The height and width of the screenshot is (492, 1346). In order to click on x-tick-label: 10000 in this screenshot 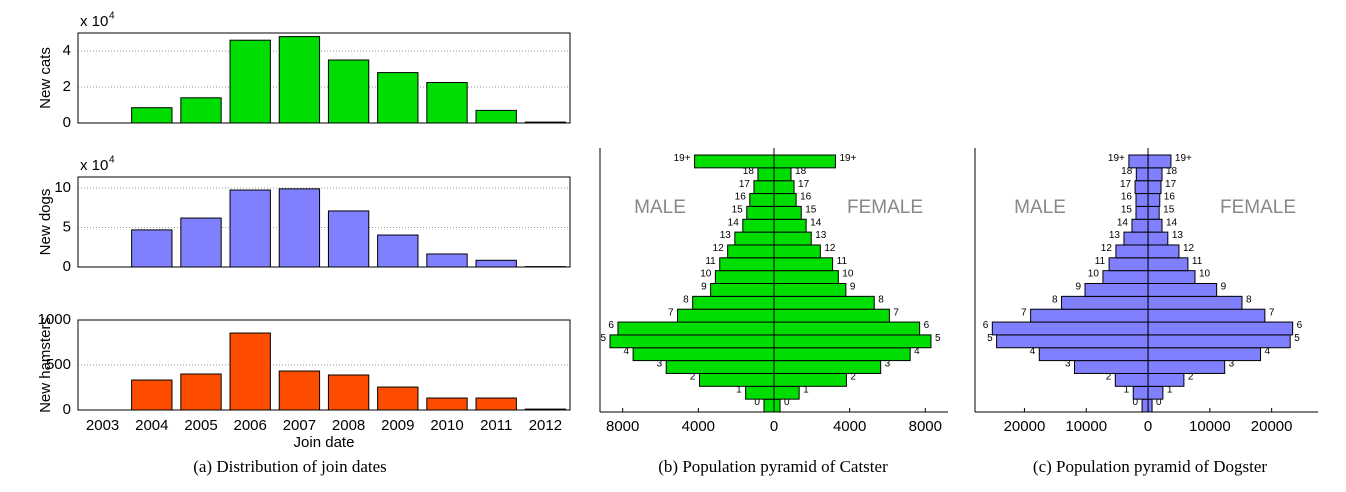, I will do `click(1210, 426)`.